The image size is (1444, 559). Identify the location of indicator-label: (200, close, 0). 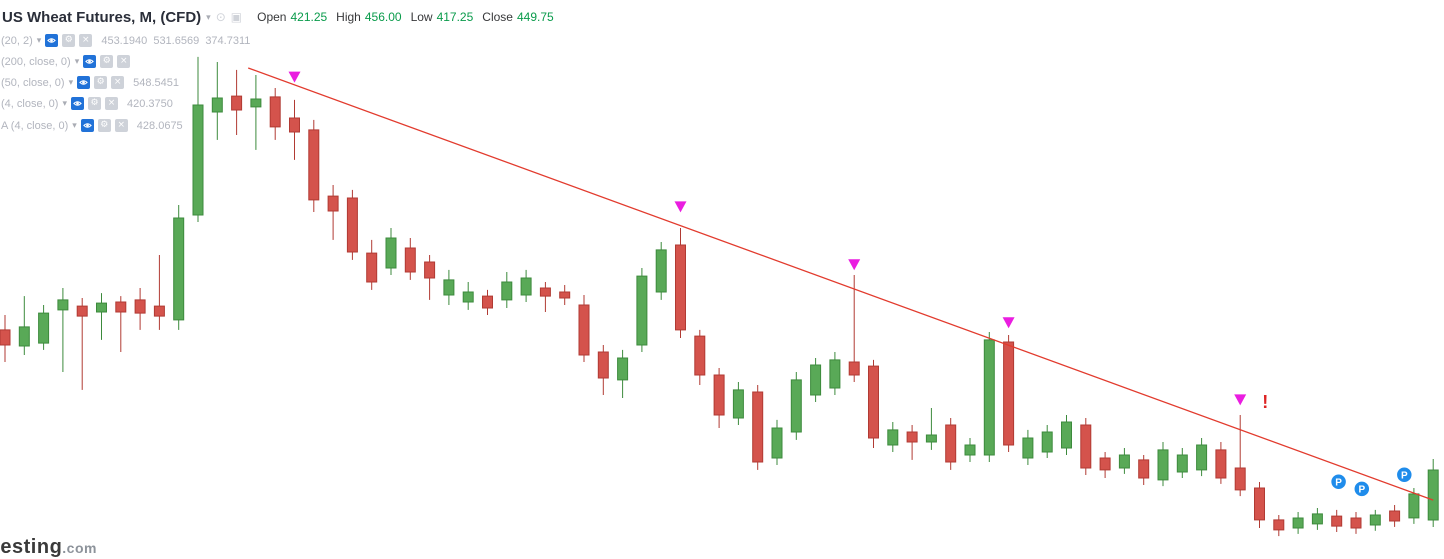
(36, 61).